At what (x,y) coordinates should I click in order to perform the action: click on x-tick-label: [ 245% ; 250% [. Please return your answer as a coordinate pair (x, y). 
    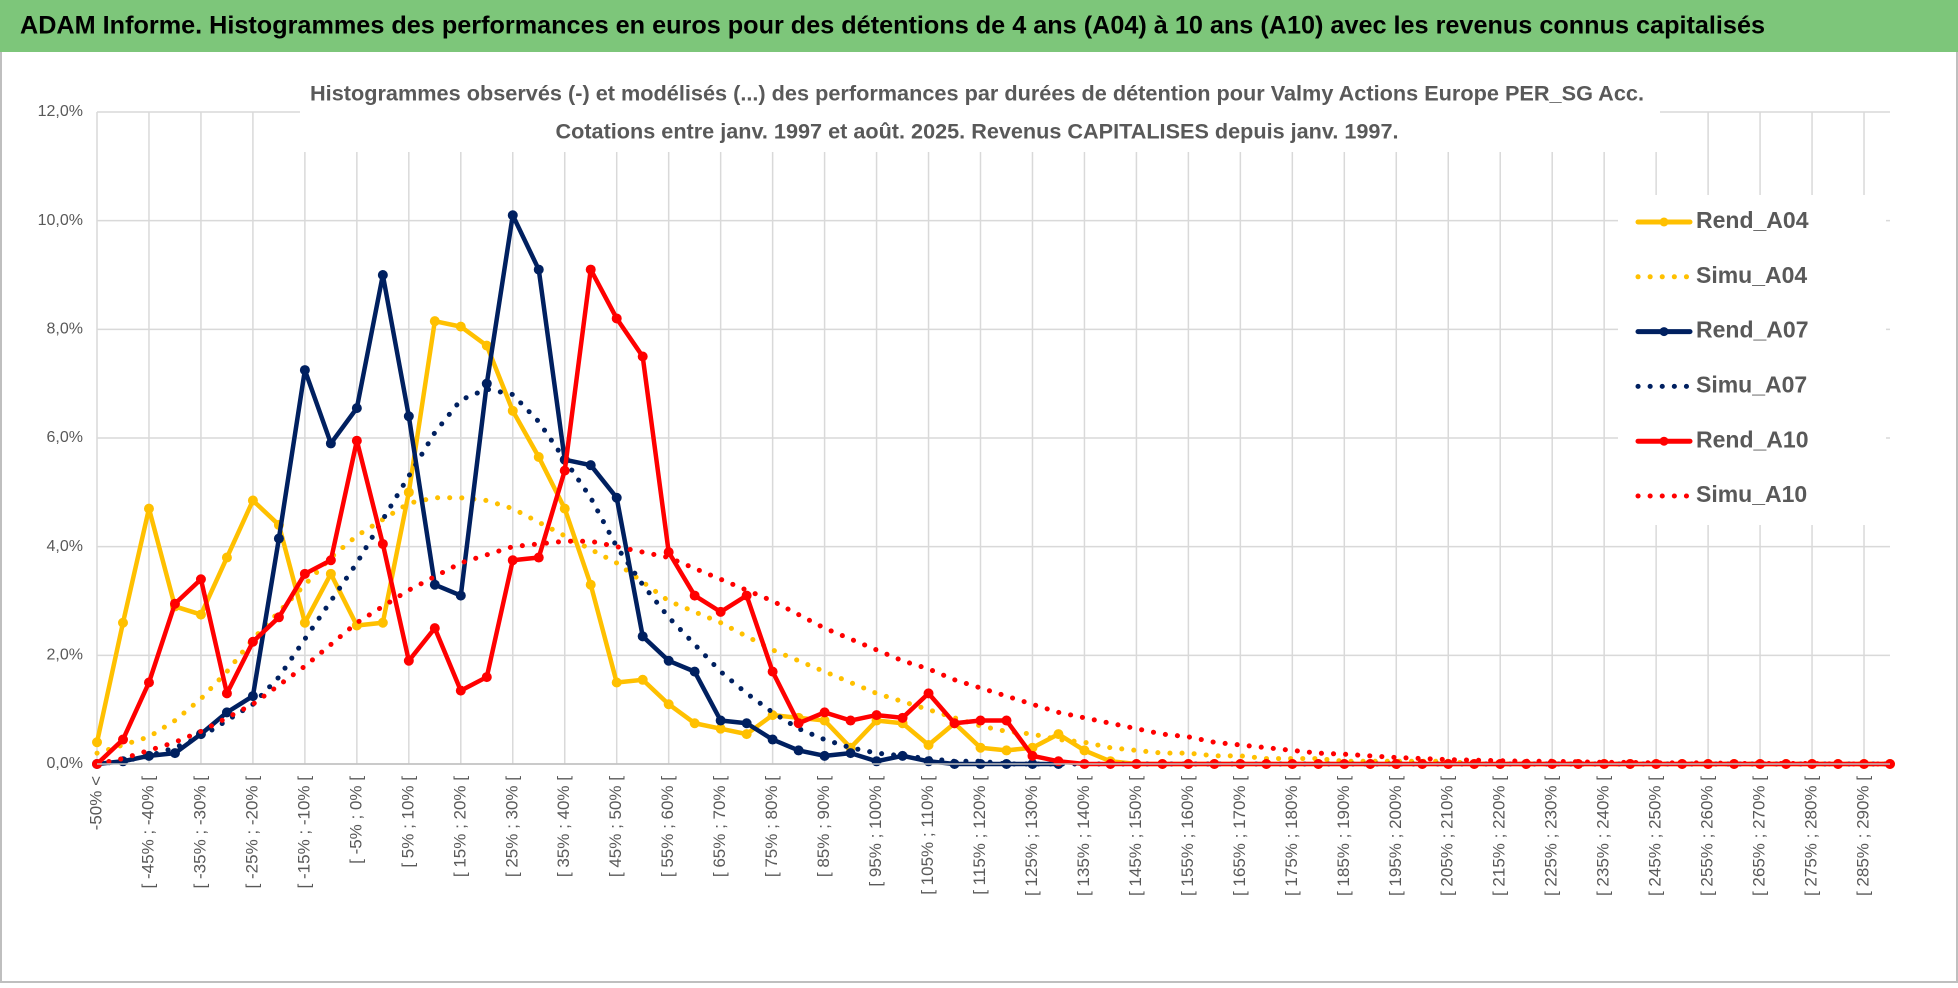
    Looking at the image, I should click on (1655, 836).